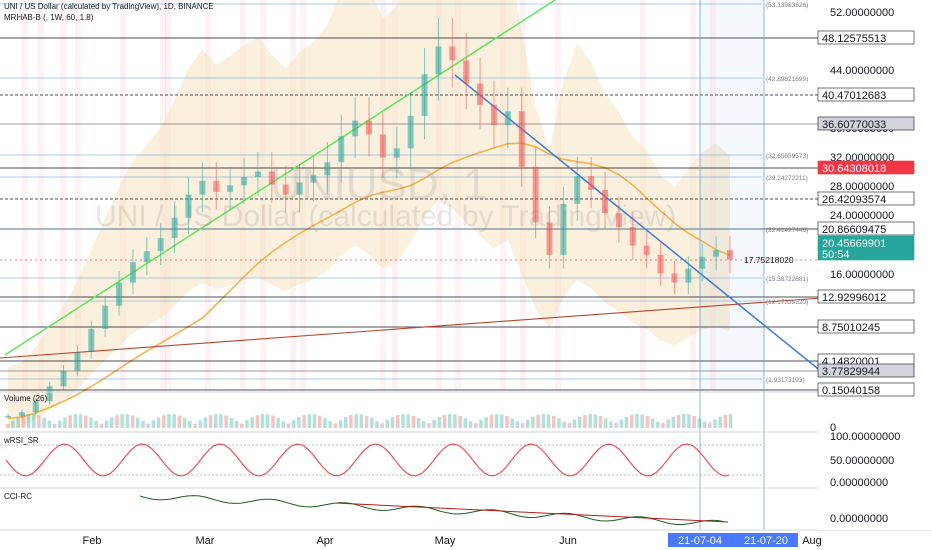 Image resolution: width=932 pixels, height=550 pixels. What do you see at coordinates (851, 372) in the screenshot?
I see `level-label-11: 3.77829944` at bounding box center [851, 372].